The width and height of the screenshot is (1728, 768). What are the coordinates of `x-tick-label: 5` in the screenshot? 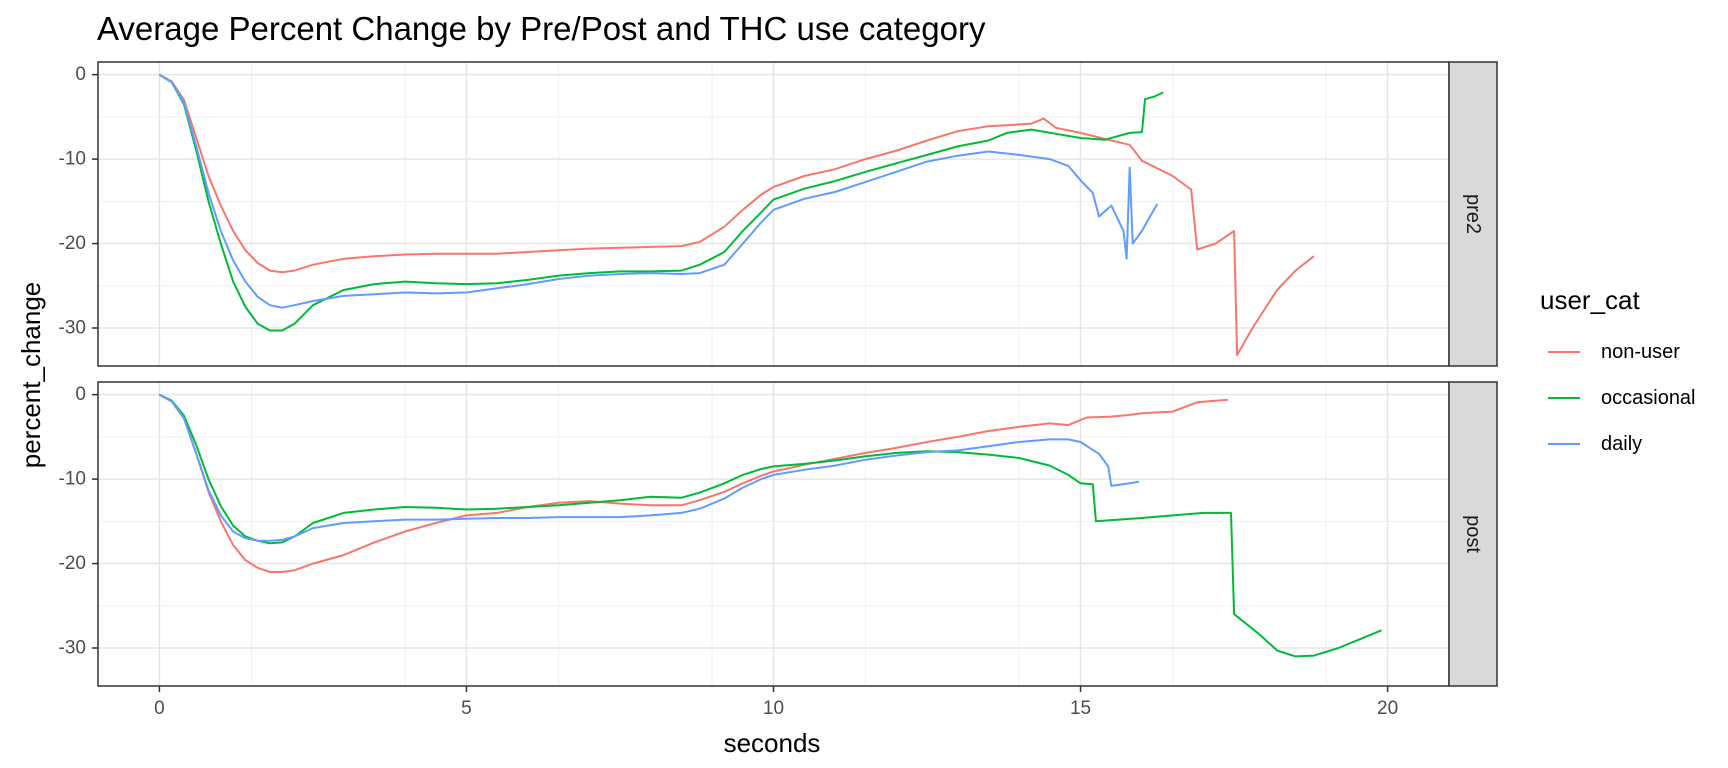 It's located at (466, 708).